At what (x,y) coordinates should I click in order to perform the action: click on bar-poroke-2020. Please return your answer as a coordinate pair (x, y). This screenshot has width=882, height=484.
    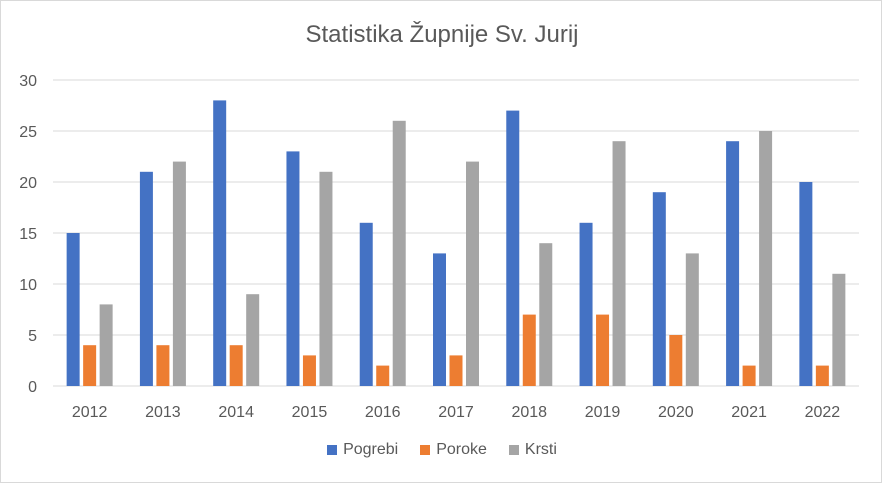
    Looking at the image, I should click on (676, 360).